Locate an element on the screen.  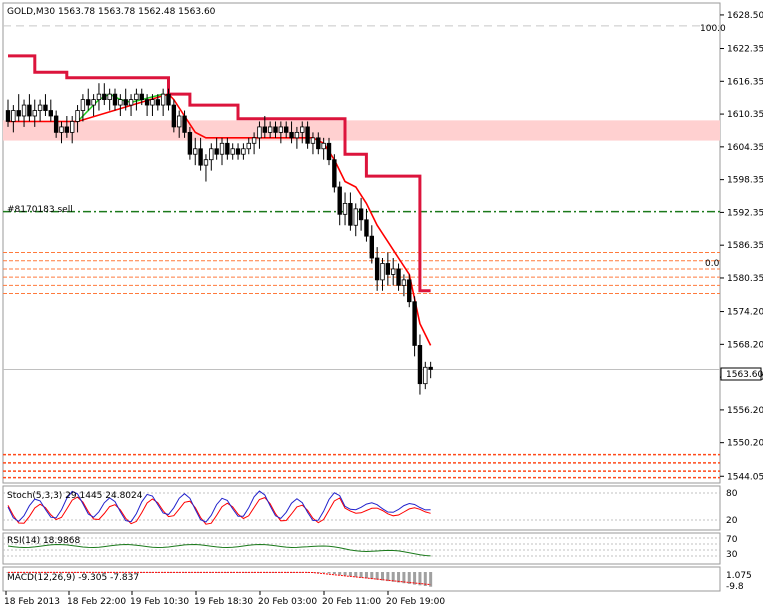
price-tick-label: 1550.20 is located at coordinates (745, 444).